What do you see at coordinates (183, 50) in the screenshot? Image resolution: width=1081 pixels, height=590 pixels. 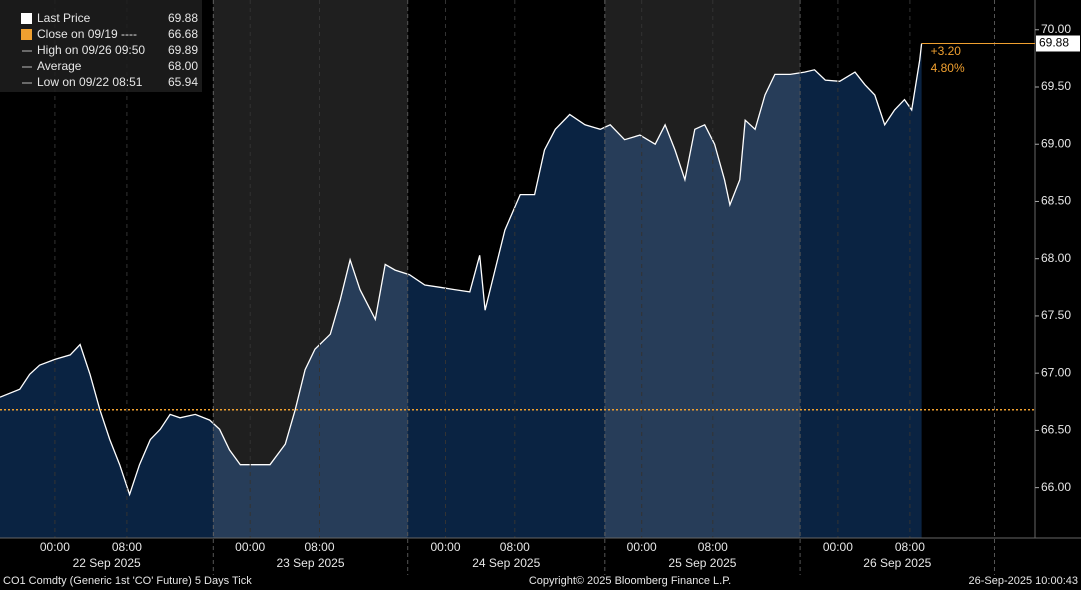 I see `legend-value: 69.89` at bounding box center [183, 50].